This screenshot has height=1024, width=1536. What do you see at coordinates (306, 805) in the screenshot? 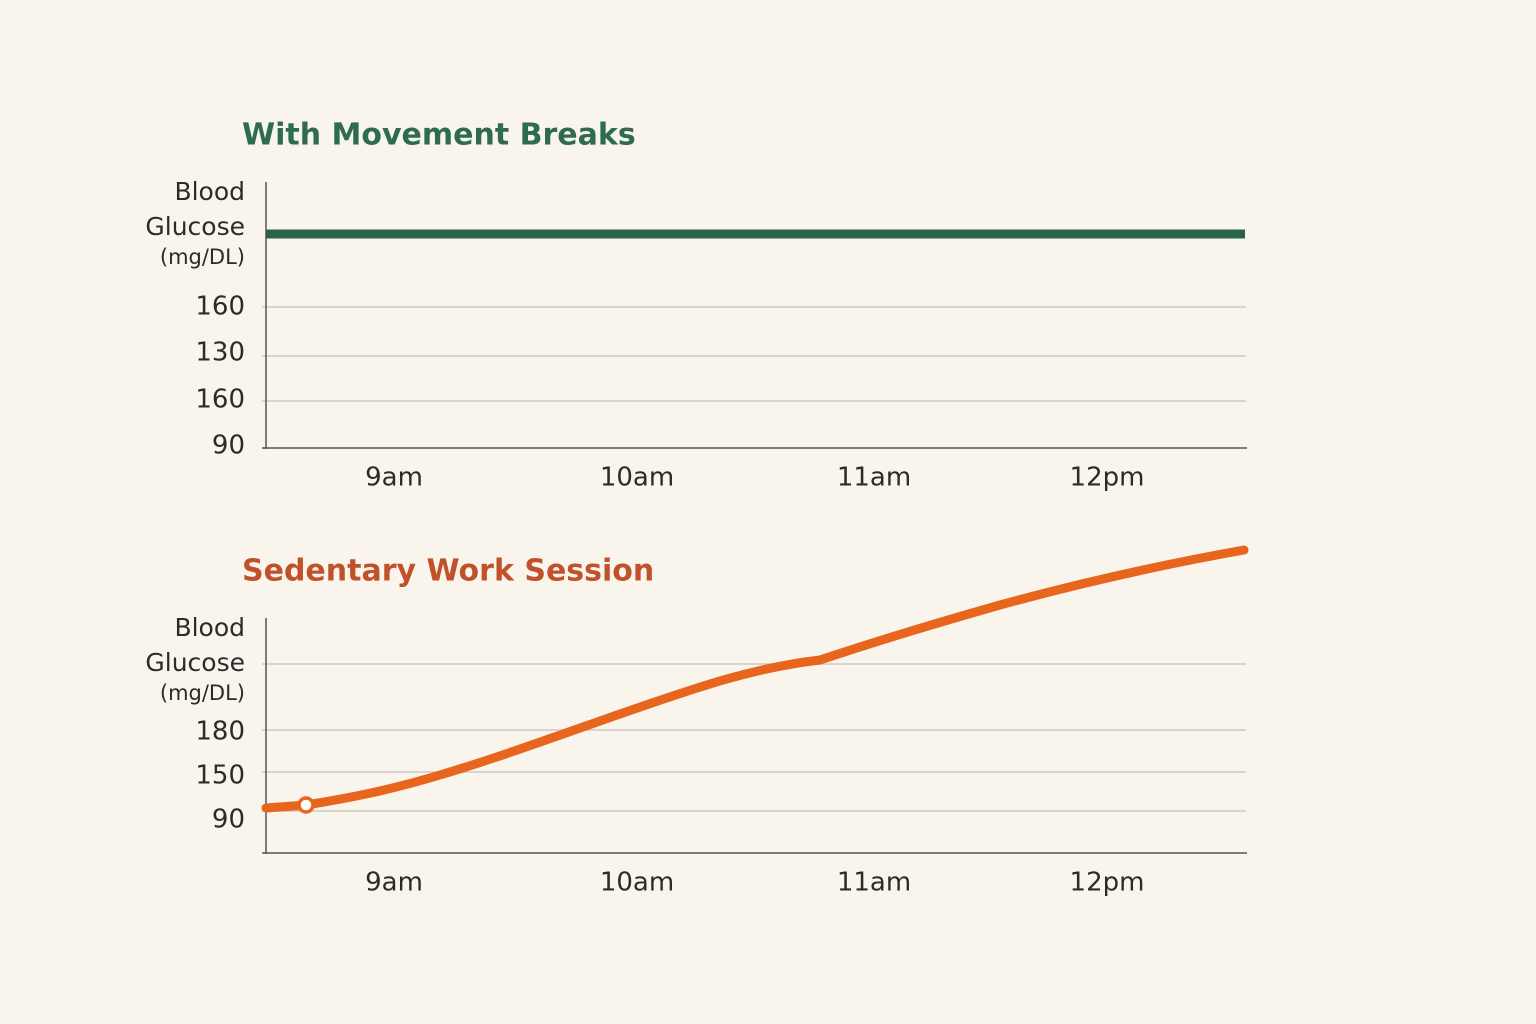
I see `start-point` at bounding box center [306, 805].